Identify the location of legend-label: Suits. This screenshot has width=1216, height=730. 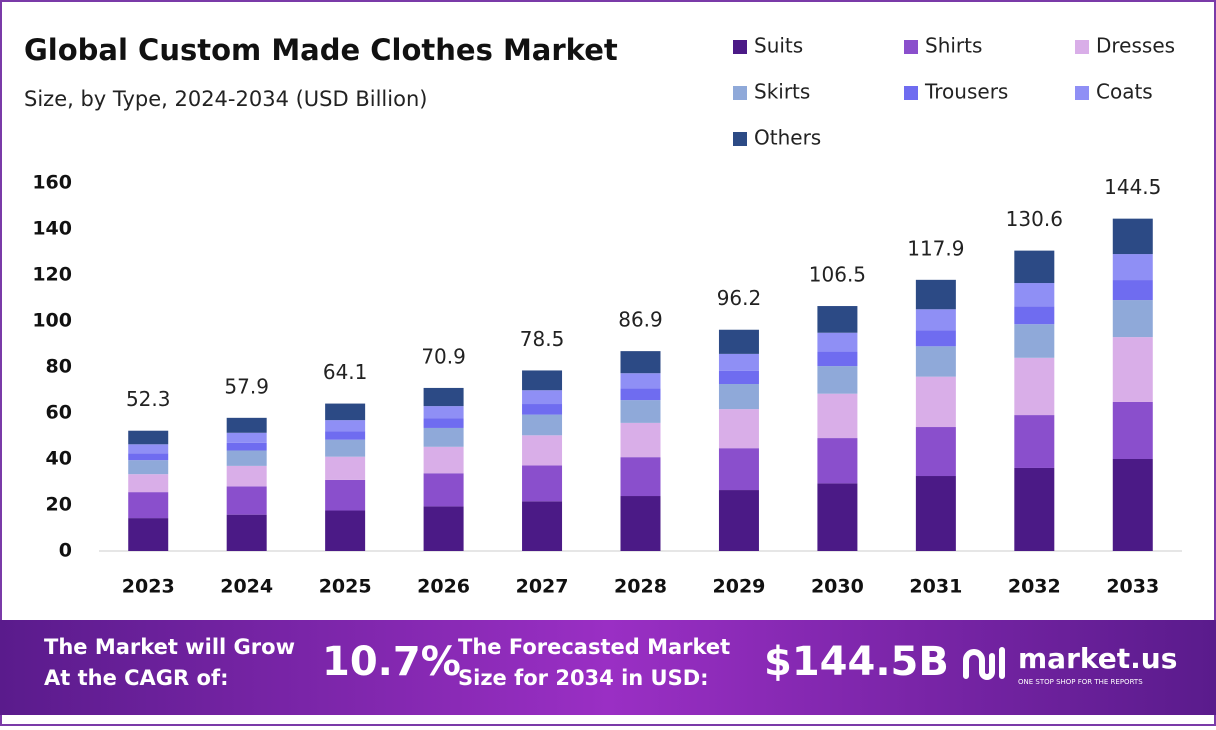
(778, 46).